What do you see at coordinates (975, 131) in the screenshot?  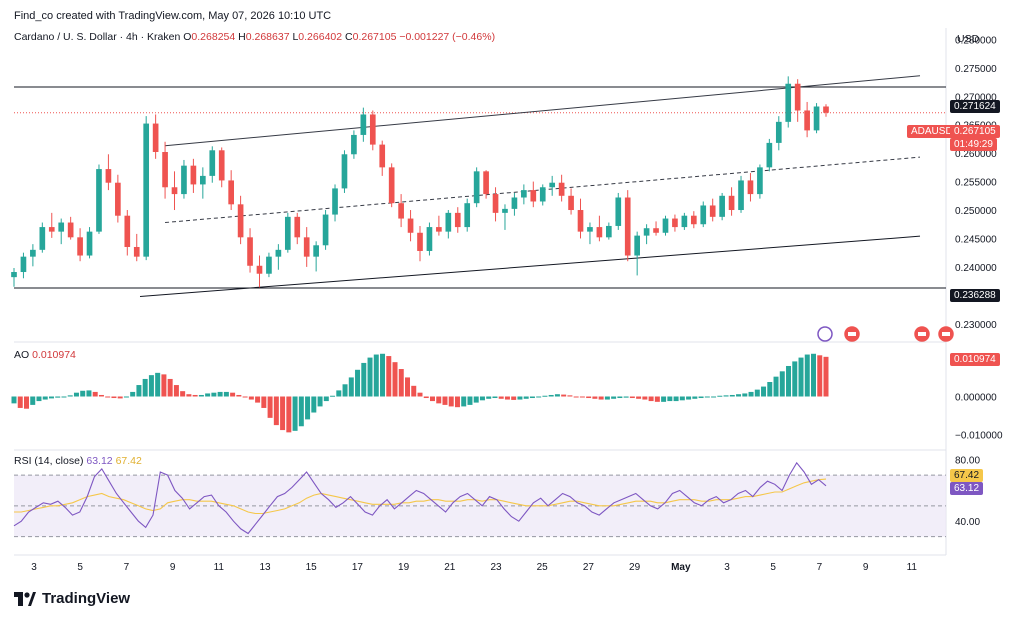 I see `last-price-tag: 0.267105` at bounding box center [975, 131].